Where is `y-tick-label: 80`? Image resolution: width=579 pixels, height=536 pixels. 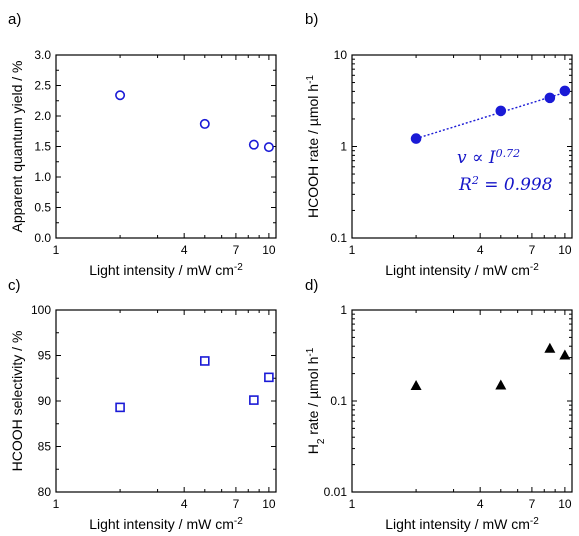
y-tick-label: 80 is located at coordinates (45, 492).